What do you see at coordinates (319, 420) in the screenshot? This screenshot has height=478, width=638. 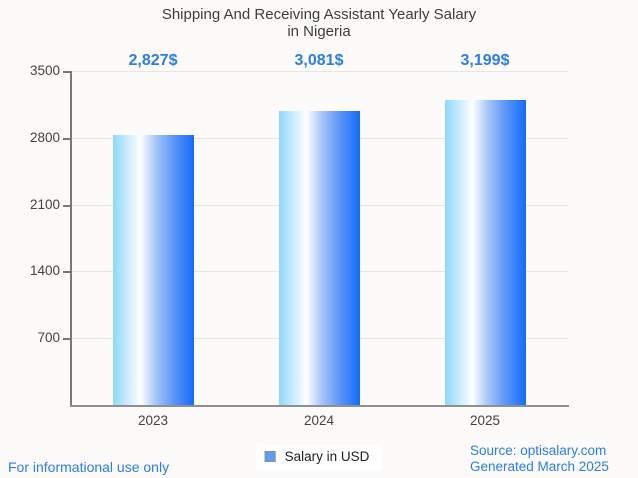 I see `x-tick-label-2024: 2024` at bounding box center [319, 420].